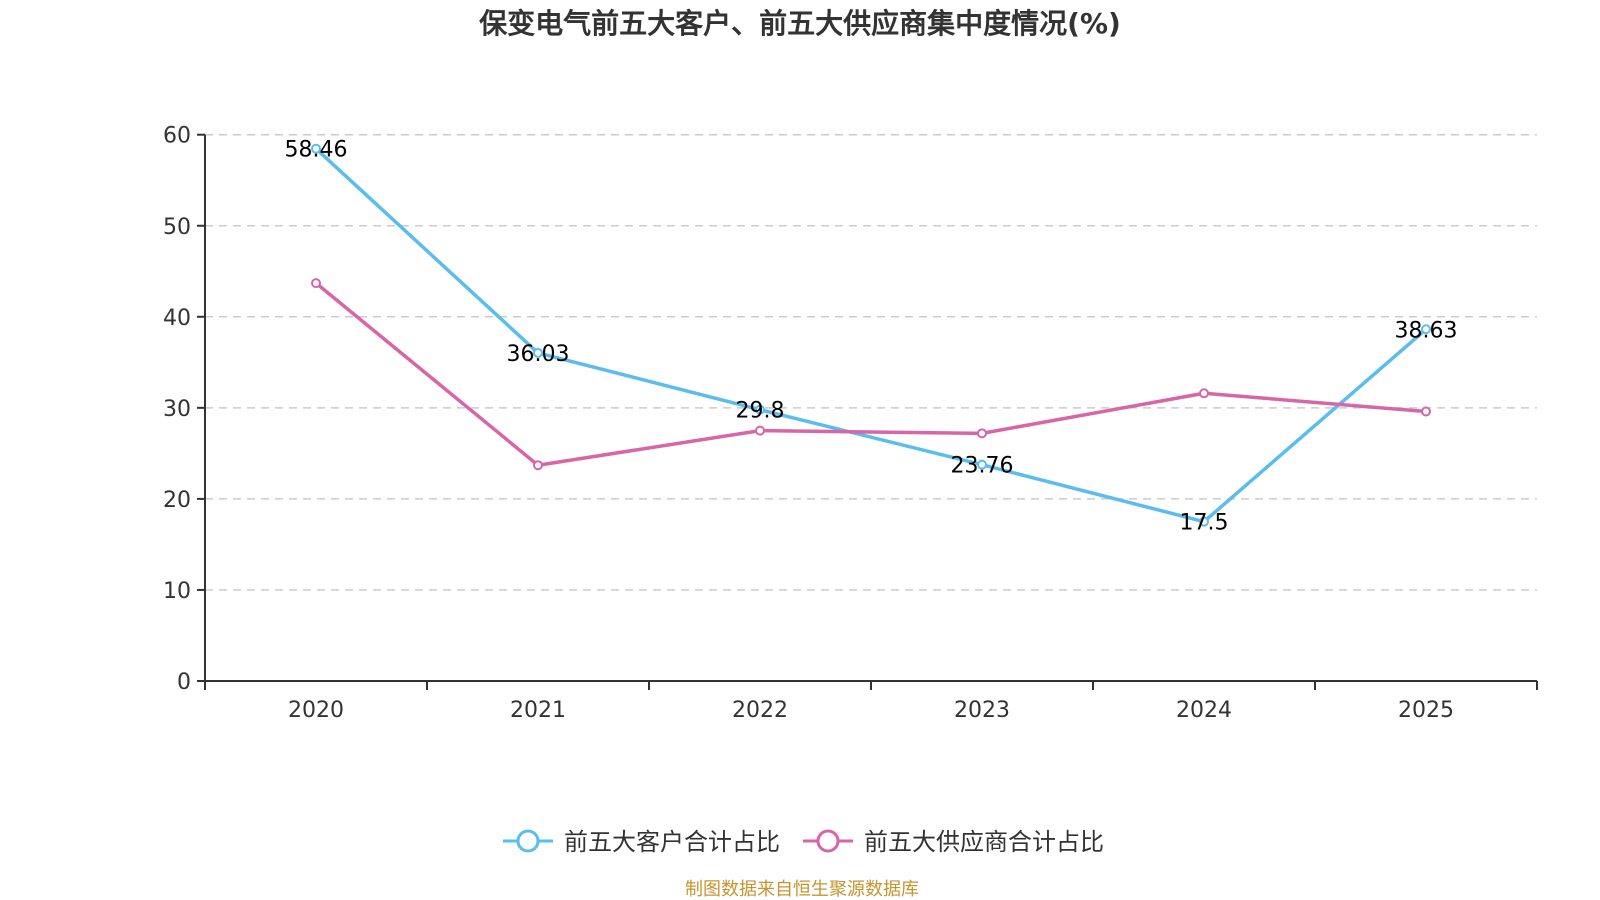 This screenshot has width=1600, height=900. Describe the element at coordinates (177, 591) in the screenshot. I see `y-tick-label: 10` at that location.